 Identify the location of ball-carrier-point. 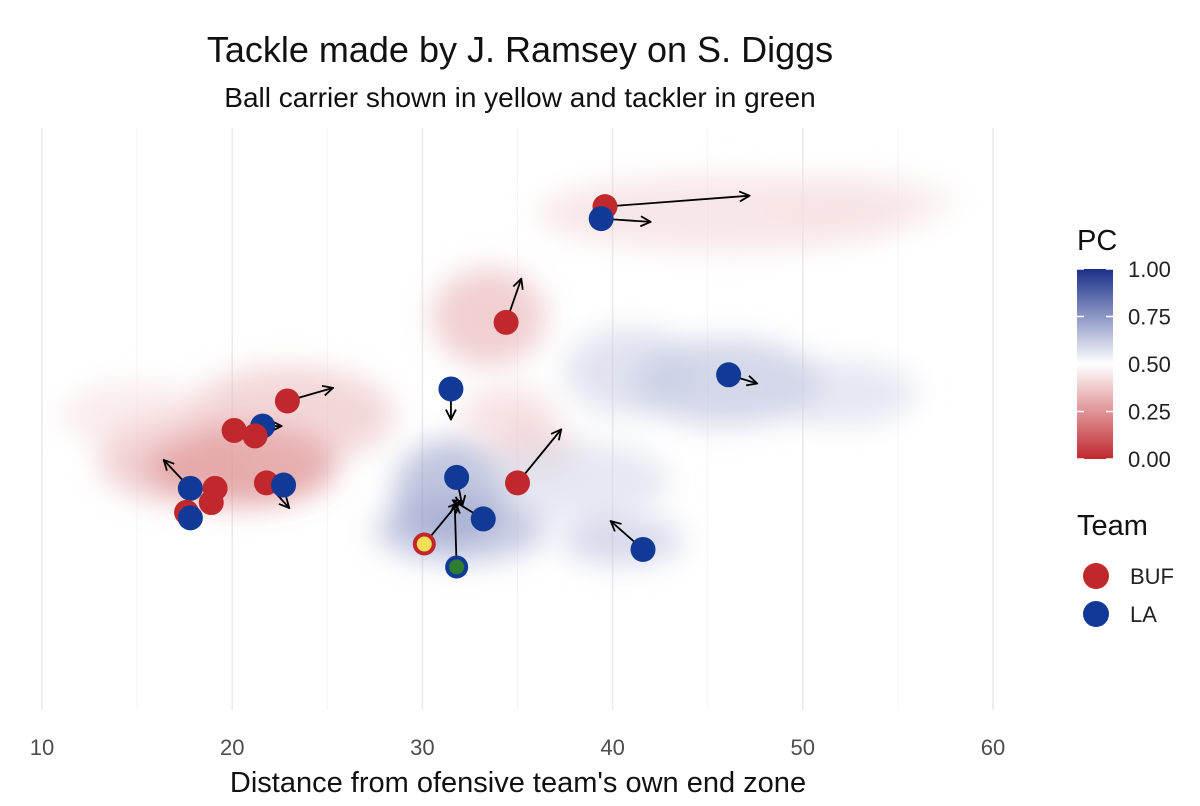
(424, 544).